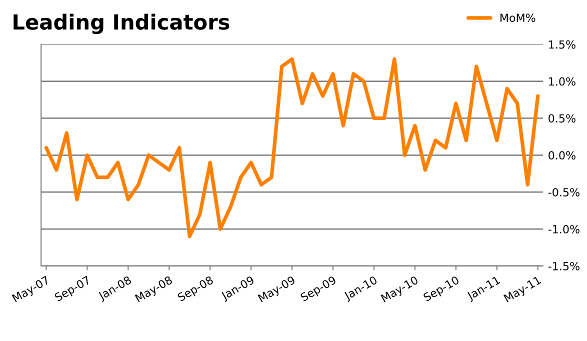 This screenshot has height=341, width=587. What do you see at coordinates (562, 118) in the screenshot?
I see `y-tick-label: 0.5%` at bounding box center [562, 118].